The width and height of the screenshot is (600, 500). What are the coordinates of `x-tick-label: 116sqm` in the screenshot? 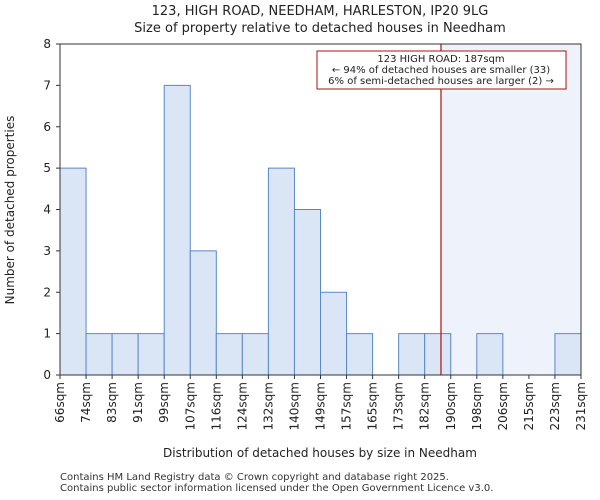 It's located at (216, 406).